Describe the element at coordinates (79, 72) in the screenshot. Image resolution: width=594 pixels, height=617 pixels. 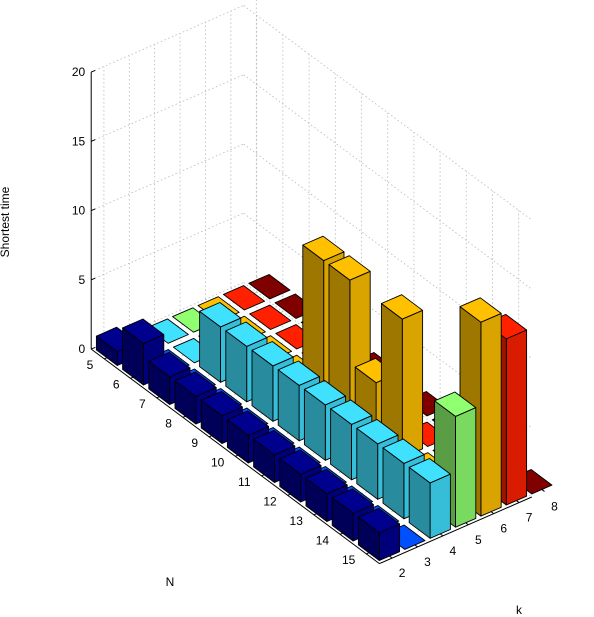
I see `z-tick-label: 20` at that location.